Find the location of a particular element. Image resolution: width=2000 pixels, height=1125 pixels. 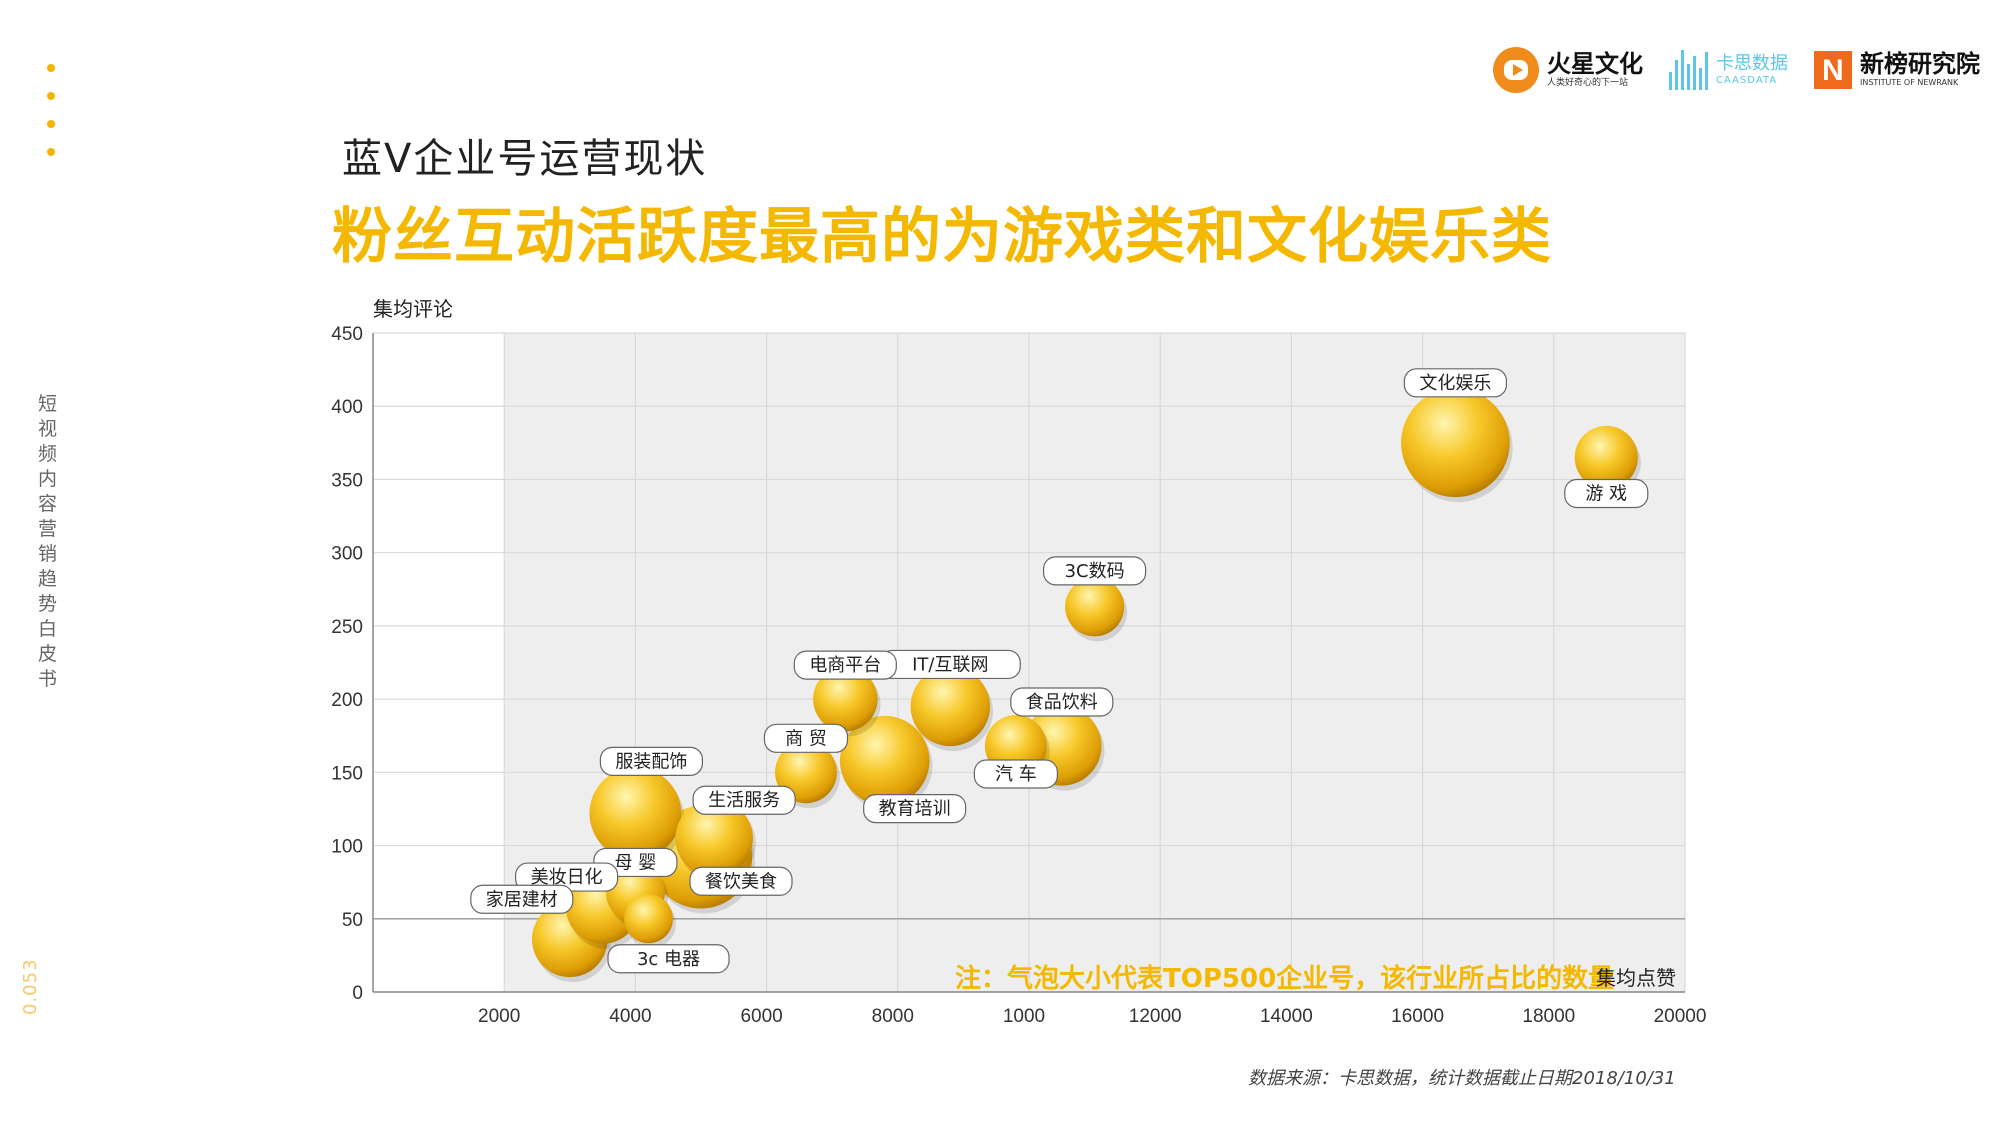

label-text: 文化娱乐 is located at coordinates (1455, 383).